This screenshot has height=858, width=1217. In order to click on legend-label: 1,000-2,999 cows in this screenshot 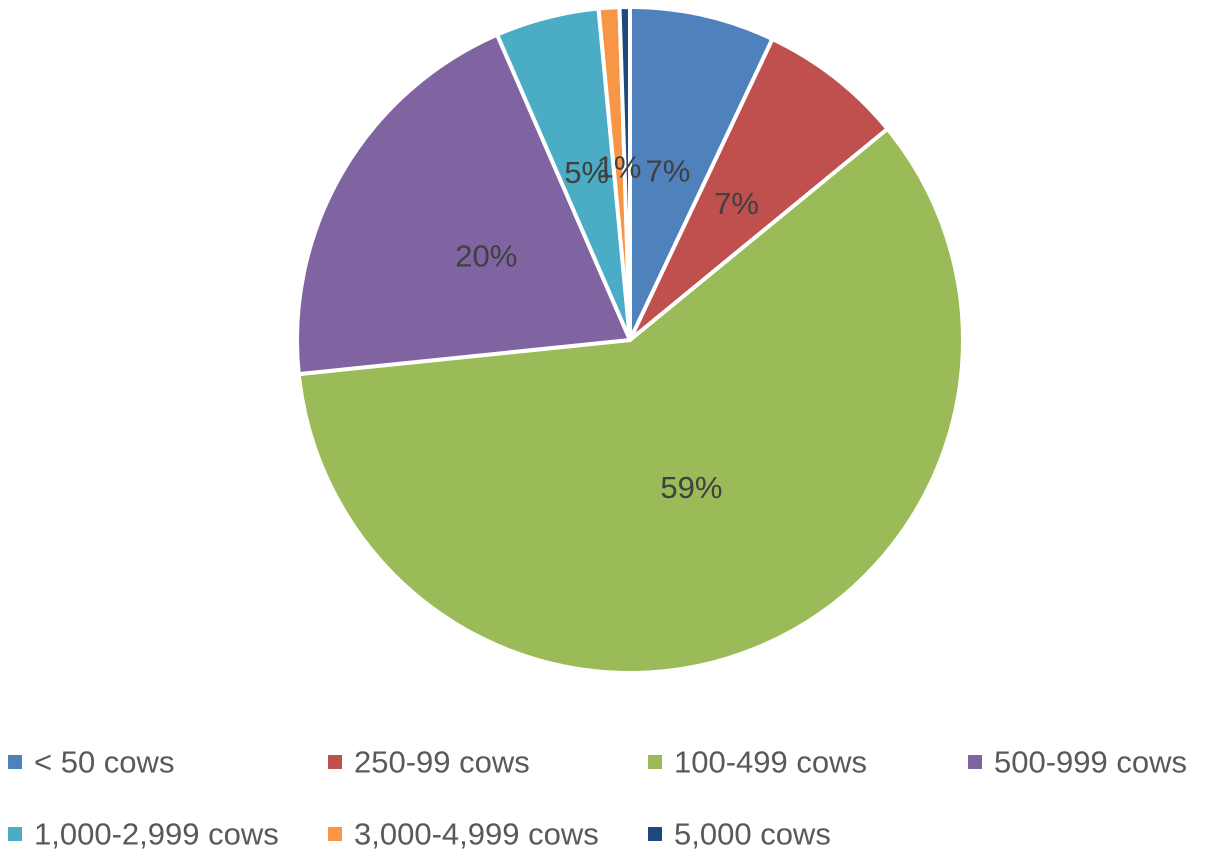, I will do `click(156, 834)`.